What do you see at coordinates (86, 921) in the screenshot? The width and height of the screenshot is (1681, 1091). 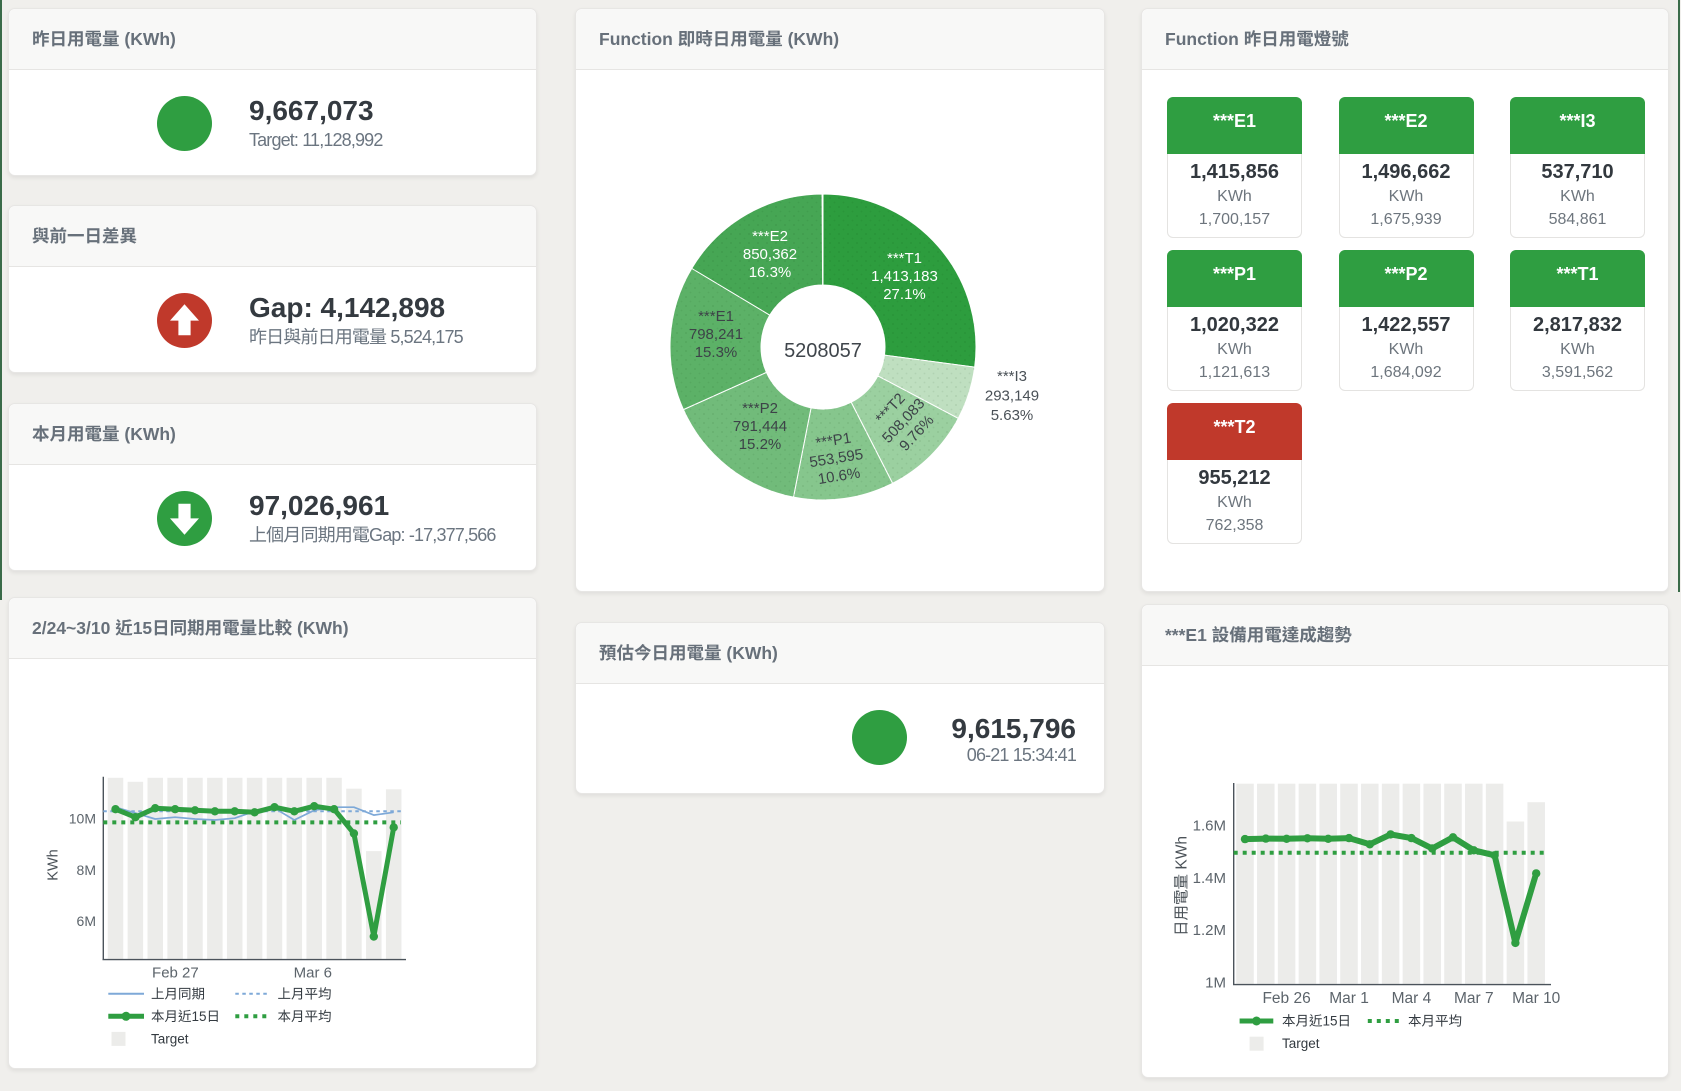 I see `svg-text: 6M` at bounding box center [86, 921].